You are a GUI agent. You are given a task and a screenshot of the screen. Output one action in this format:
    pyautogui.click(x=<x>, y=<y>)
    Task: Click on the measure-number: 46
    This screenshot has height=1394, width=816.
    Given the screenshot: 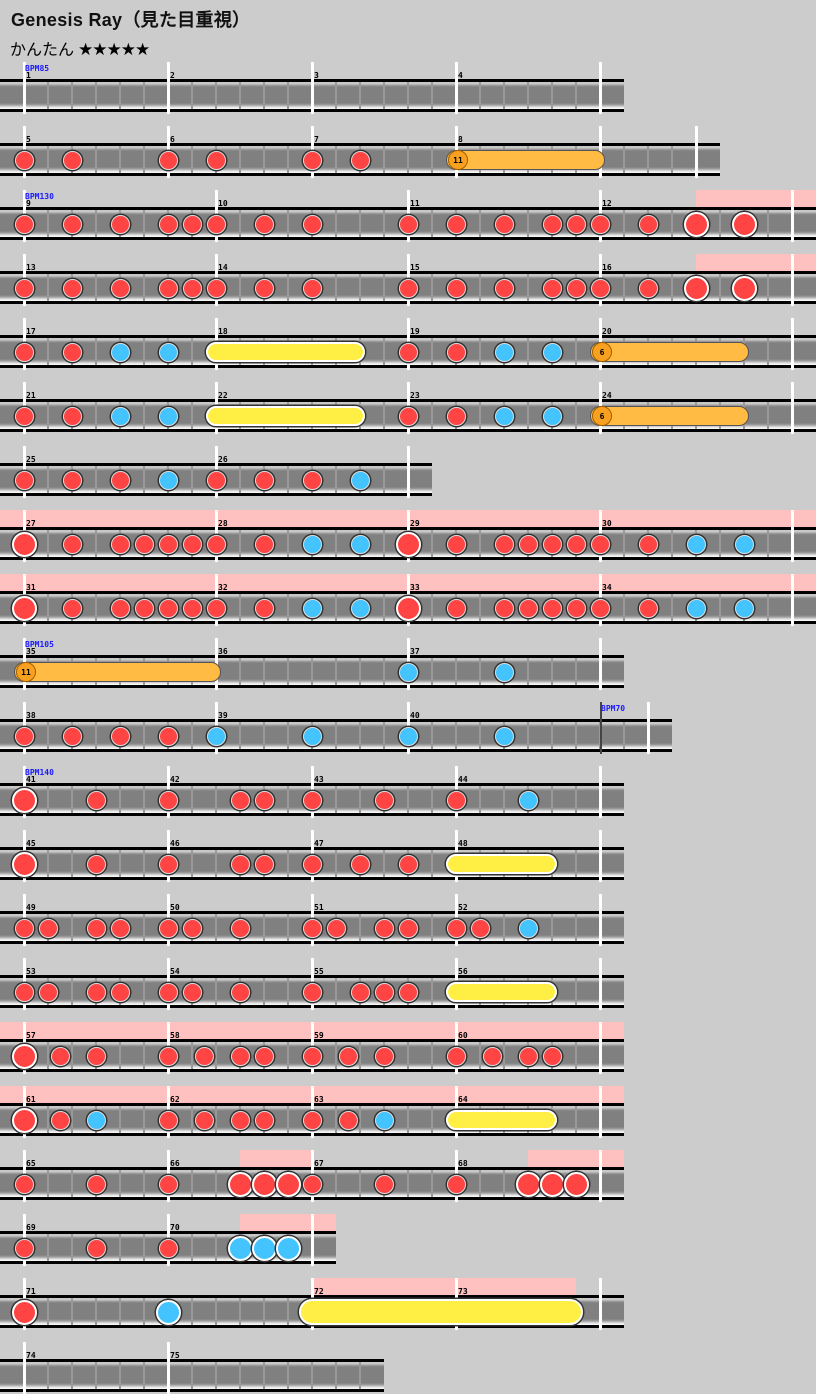 What is the action you would take?
    pyautogui.click(x=175, y=843)
    